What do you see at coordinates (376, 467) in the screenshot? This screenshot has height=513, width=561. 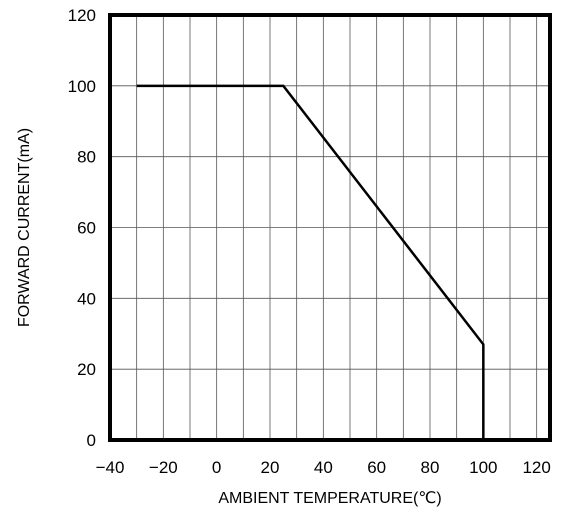 I see `x-tick-label: 60` at bounding box center [376, 467].